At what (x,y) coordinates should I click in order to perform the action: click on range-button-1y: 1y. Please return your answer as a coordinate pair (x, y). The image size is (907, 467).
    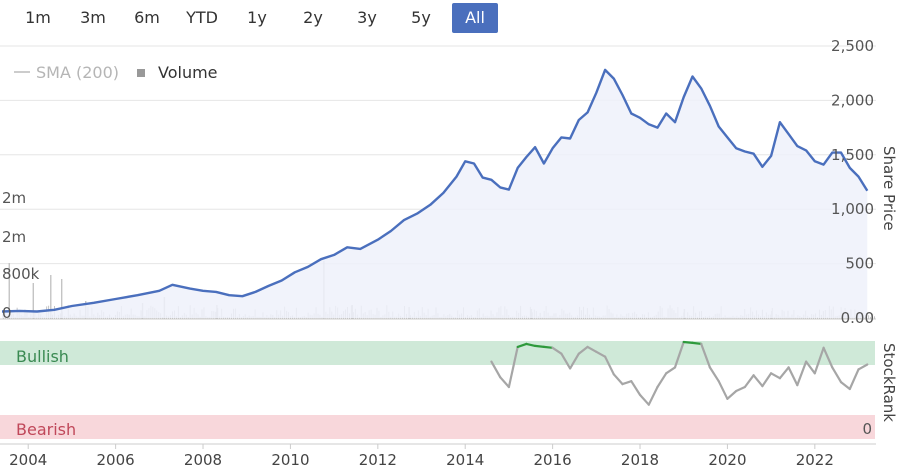
    Looking at the image, I should click on (257, 17).